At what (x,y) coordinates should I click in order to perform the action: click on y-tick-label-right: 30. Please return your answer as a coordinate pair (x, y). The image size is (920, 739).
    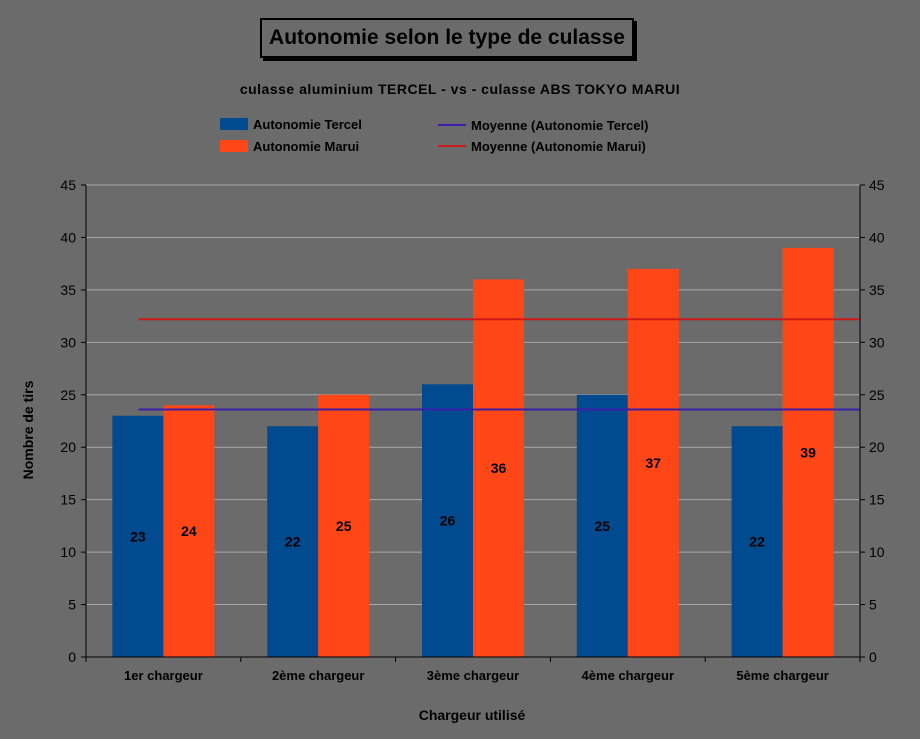
    Looking at the image, I should click on (877, 342).